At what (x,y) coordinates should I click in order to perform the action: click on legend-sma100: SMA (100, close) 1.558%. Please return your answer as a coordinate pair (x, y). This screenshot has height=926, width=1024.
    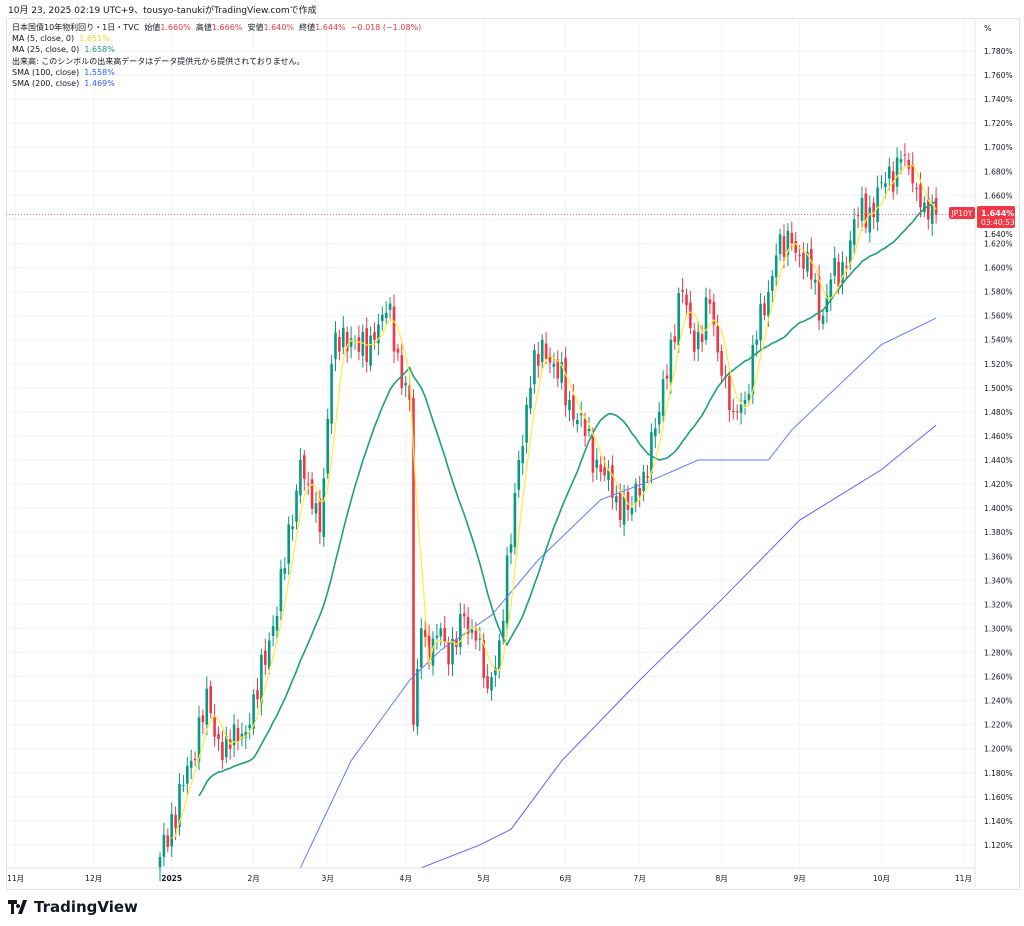
    Looking at the image, I should click on (216, 72).